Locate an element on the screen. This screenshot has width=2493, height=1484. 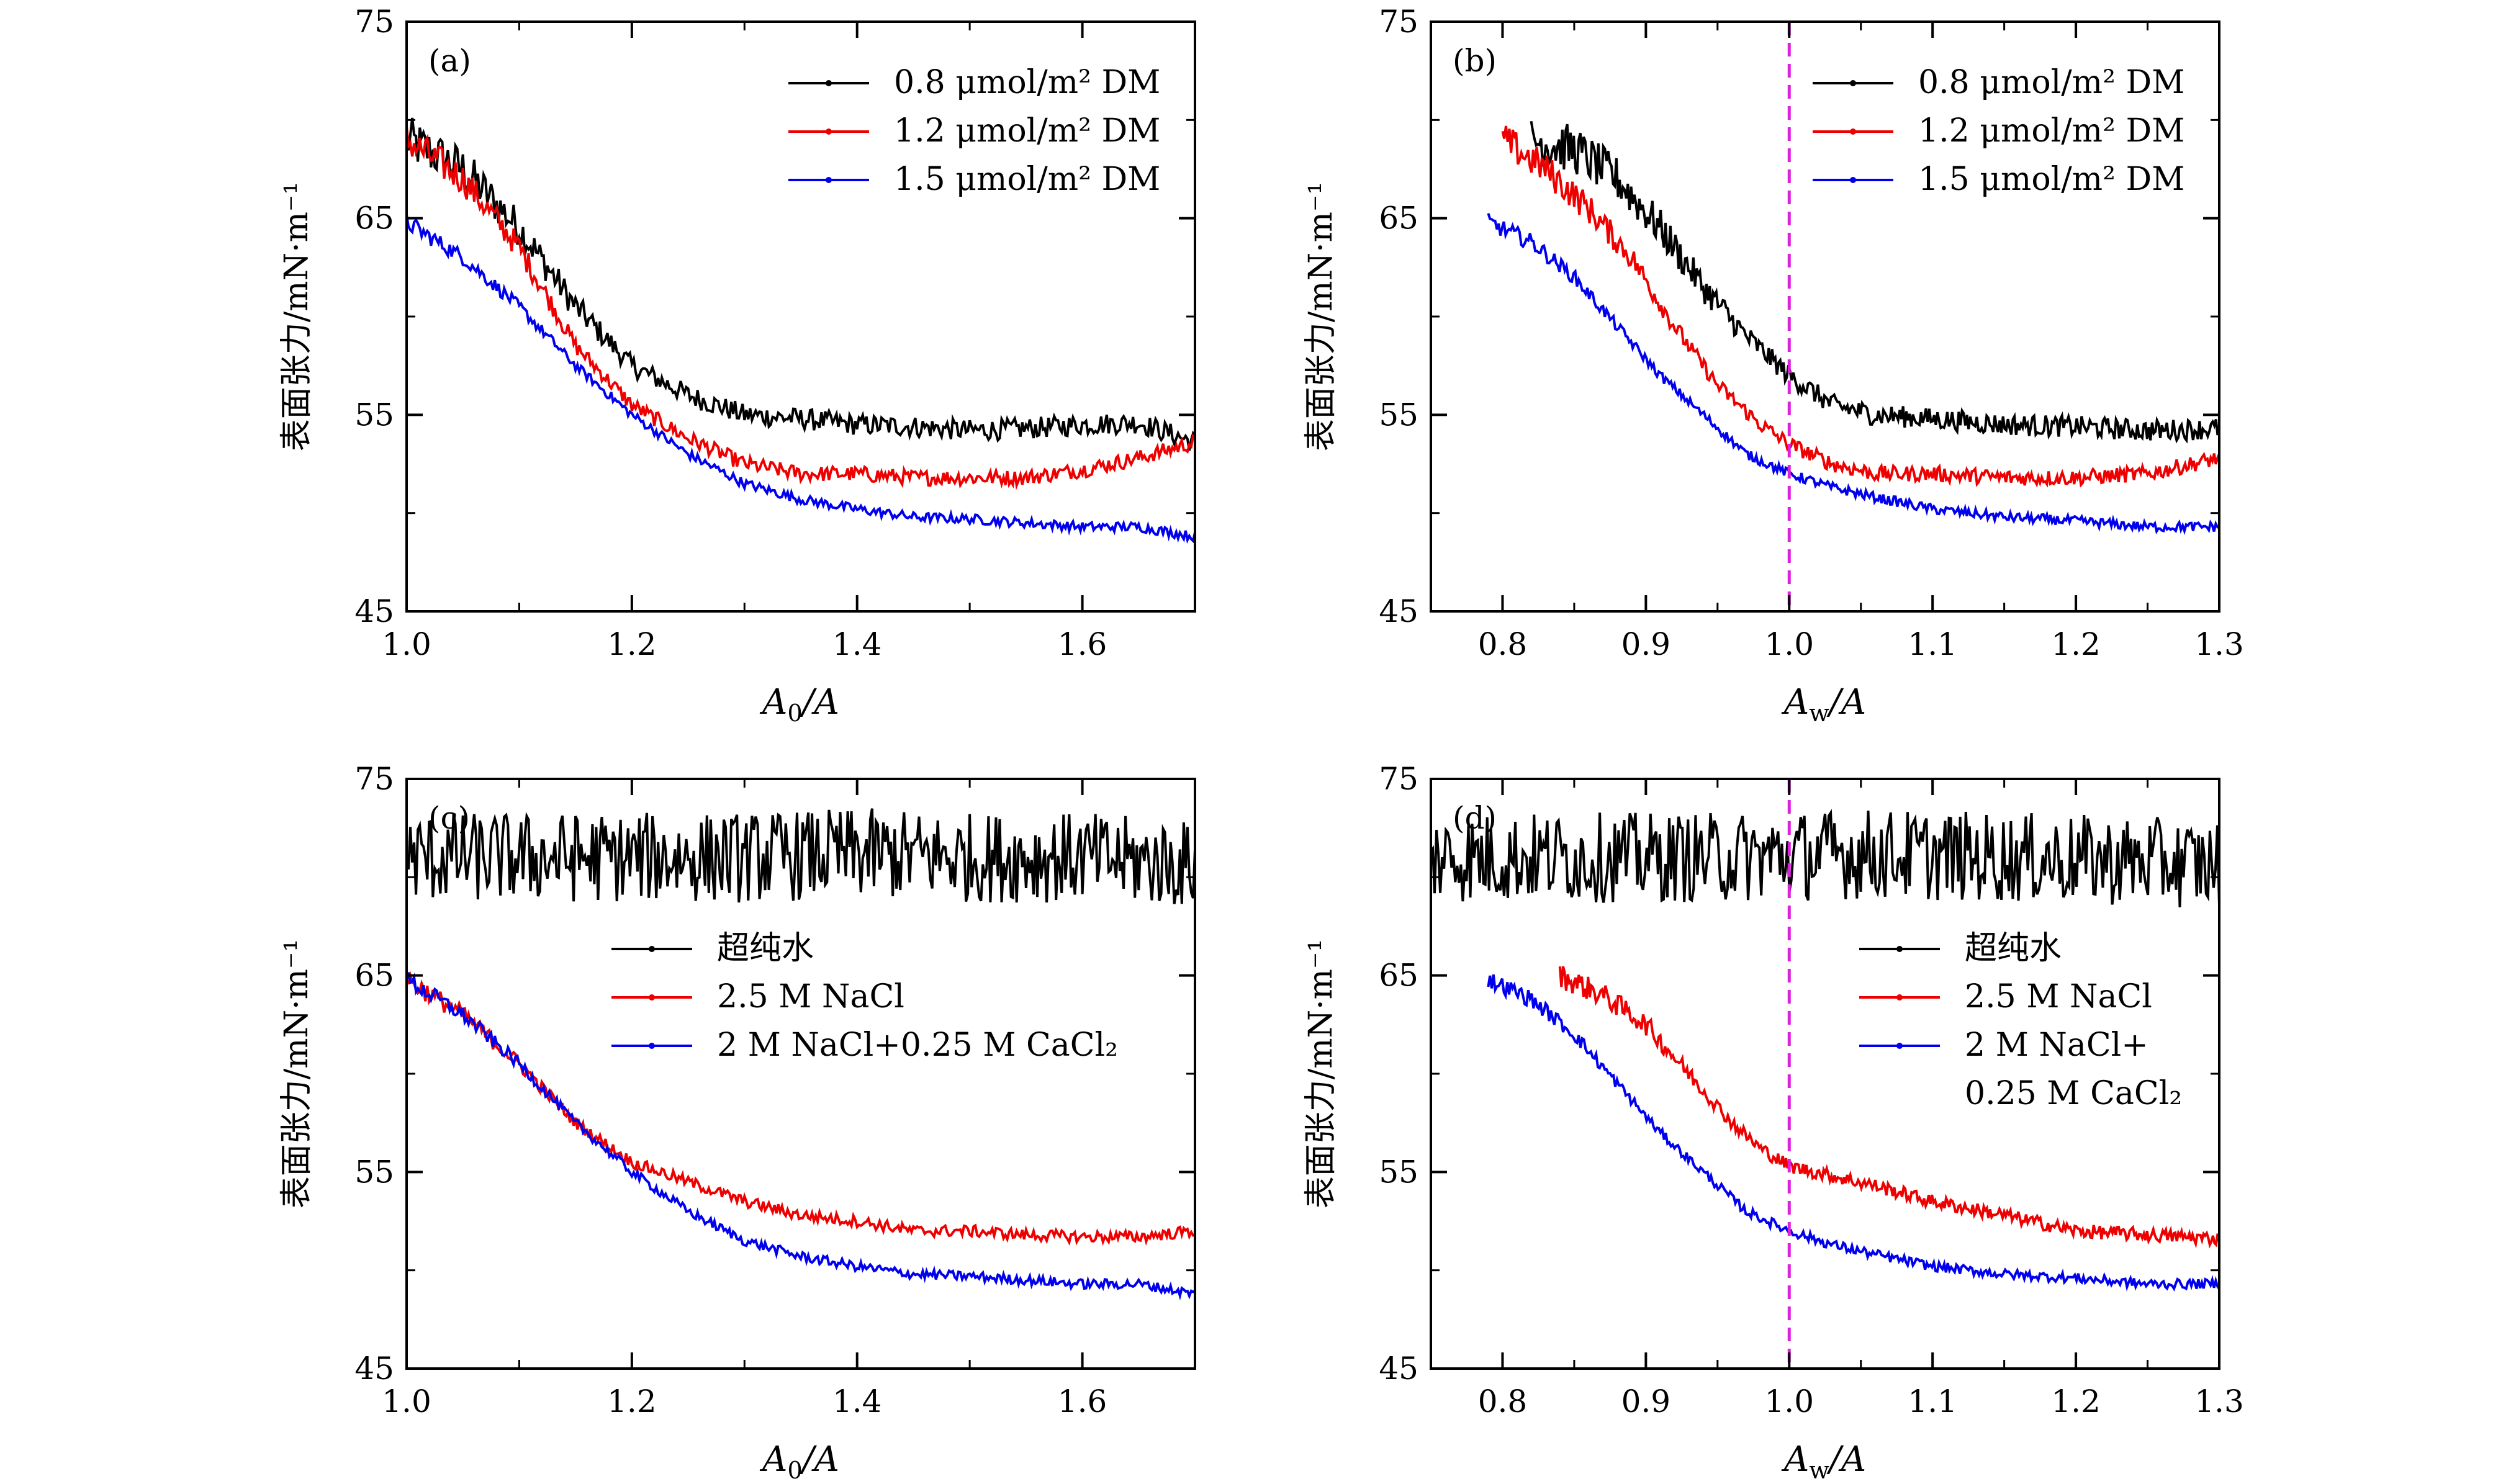
panel-label: (b) is located at coordinates (1475, 61).